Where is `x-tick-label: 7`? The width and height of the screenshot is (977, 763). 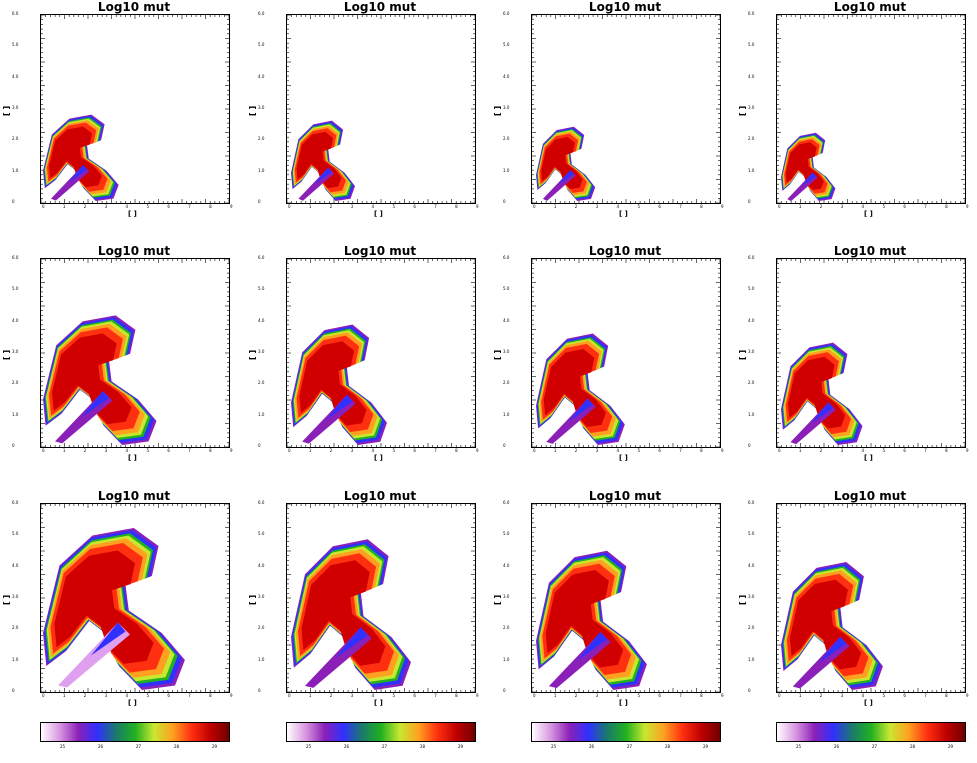
x-tick-label: 7 is located at coordinates (680, 206).